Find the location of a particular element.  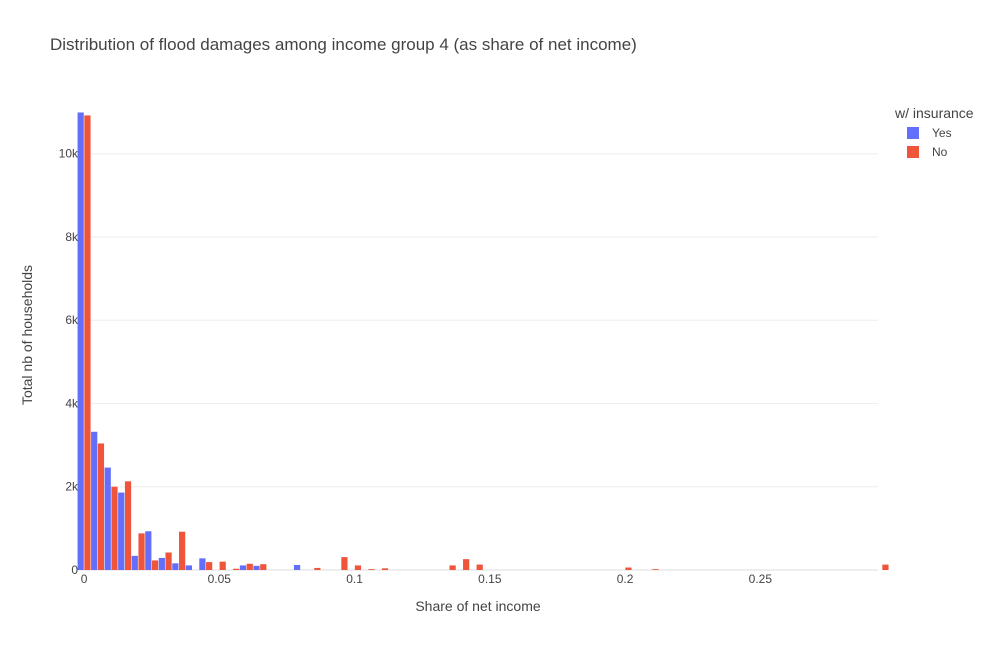

y-tick-label: 10k is located at coordinates (69, 154).